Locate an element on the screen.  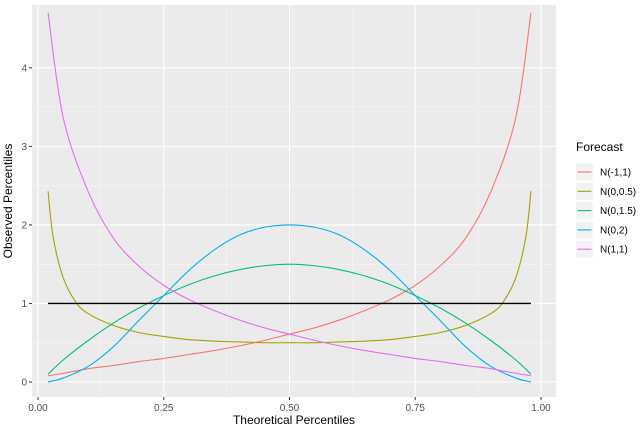
y-tick-label: 3 is located at coordinates (24, 147).